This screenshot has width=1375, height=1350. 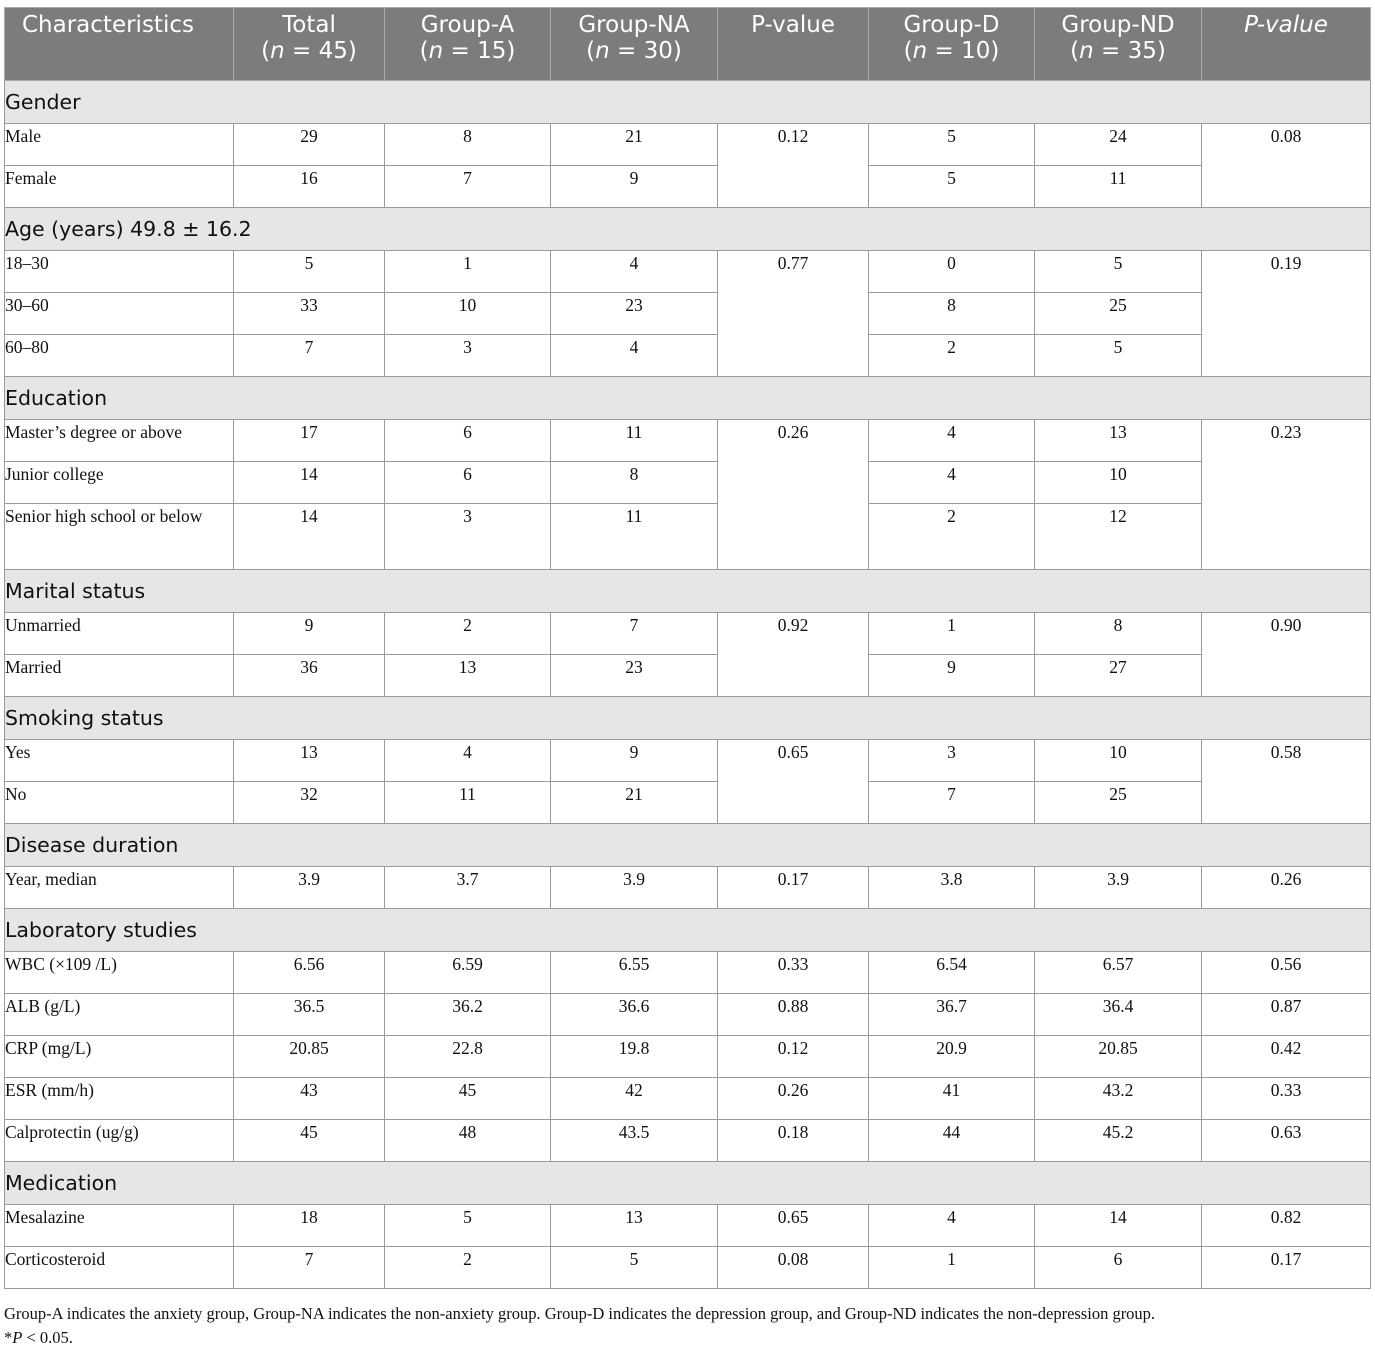 What do you see at coordinates (793, 1140) in the screenshot?
I see `cell-p-value-anxiety: 0.18` at bounding box center [793, 1140].